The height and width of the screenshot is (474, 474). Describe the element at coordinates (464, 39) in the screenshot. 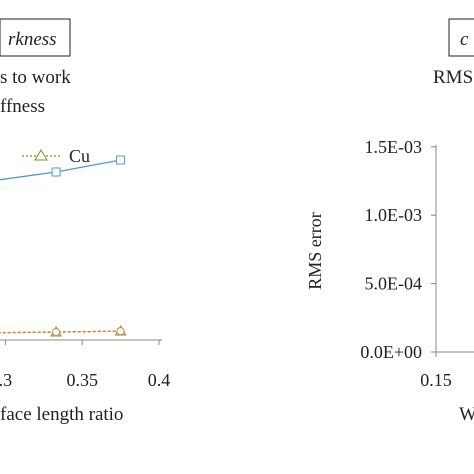

I see `right-title: c` at that location.